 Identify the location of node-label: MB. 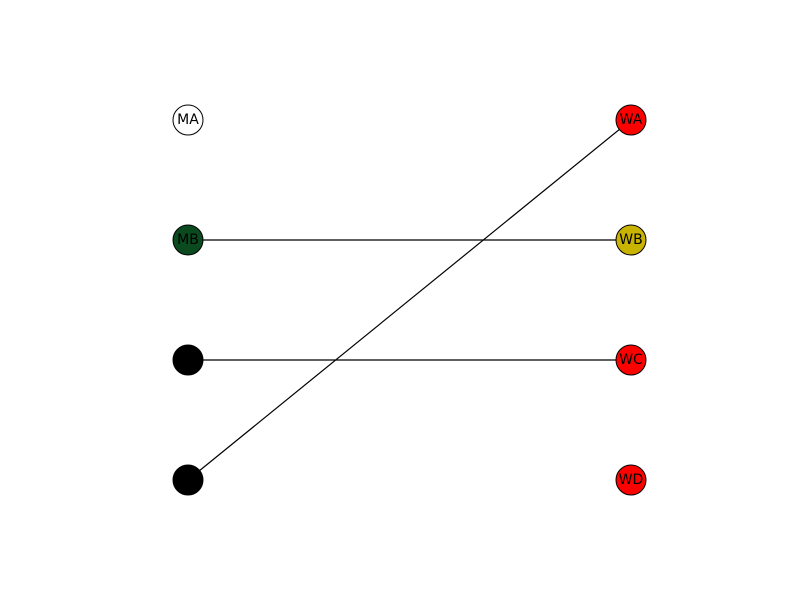
(188, 240).